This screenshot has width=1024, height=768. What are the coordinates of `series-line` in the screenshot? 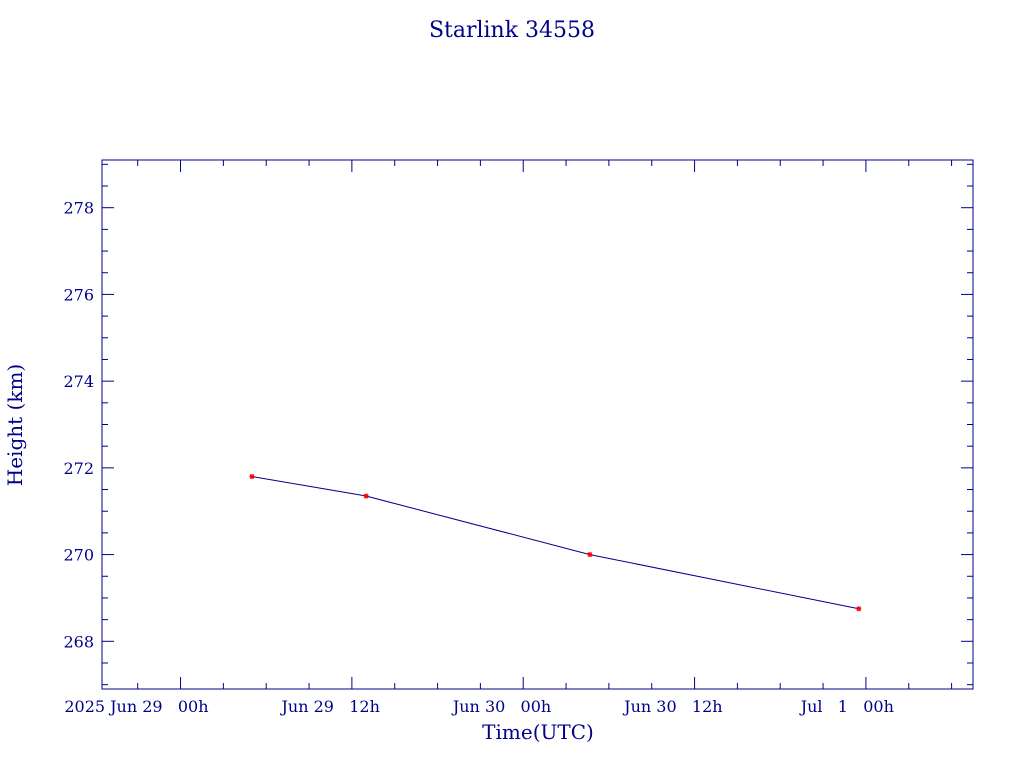 It's located at (555, 543).